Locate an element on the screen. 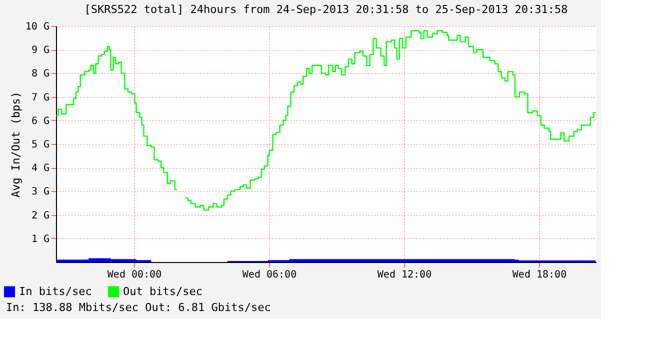 The width and height of the screenshot is (647, 339). x-tick-label: Wed 18:00 is located at coordinates (539, 275).